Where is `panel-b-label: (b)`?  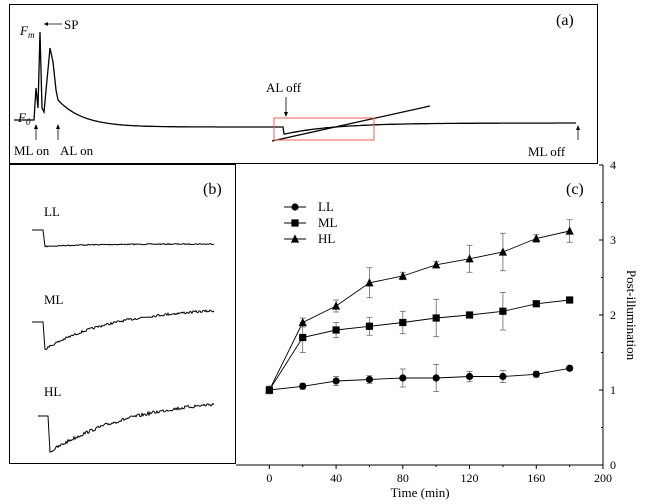
panel-b-label: (b) is located at coordinates (212, 189).